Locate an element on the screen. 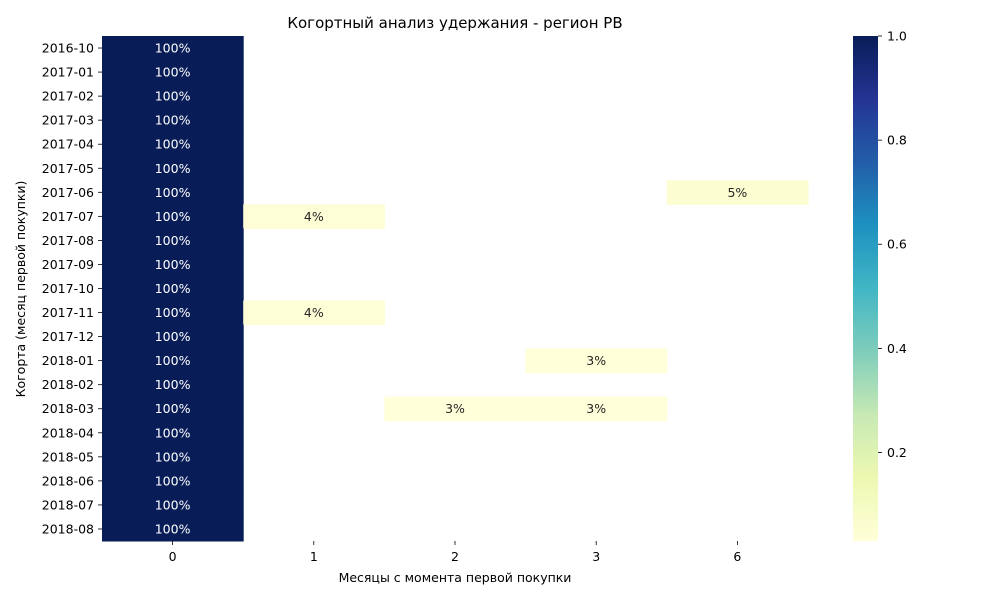 This screenshot has width=1000, height=600. y-tick-label: 2018-04 is located at coordinates (68, 432).